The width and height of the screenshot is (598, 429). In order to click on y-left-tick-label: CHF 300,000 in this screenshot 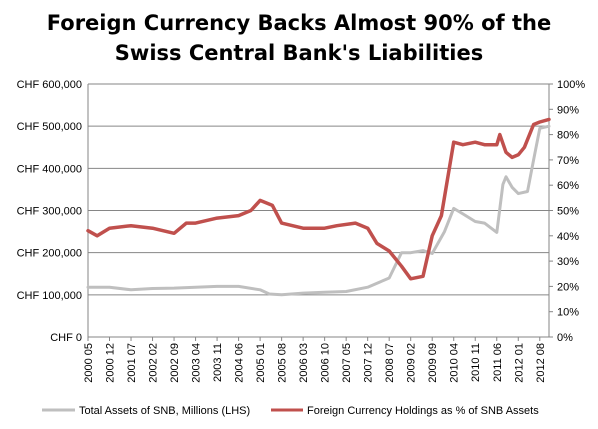, I will do `click(49, 212)`.